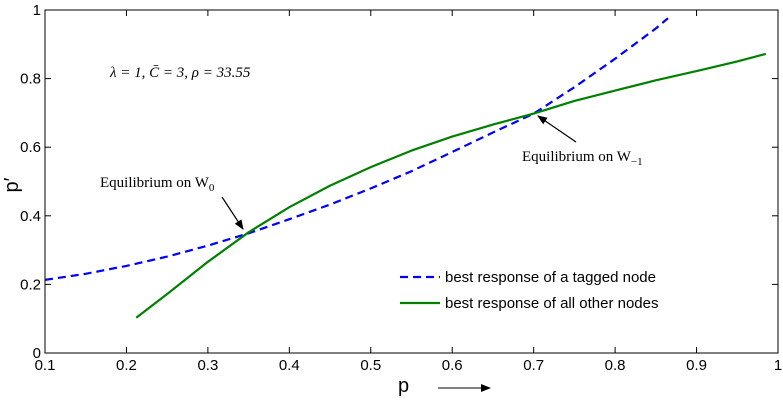 This screenshot has height=401, width=783. What do you see at coordinates (696, 365) in the screenshot?
I see `x-tick-label: 0.9` at bounding box center [696, 365].